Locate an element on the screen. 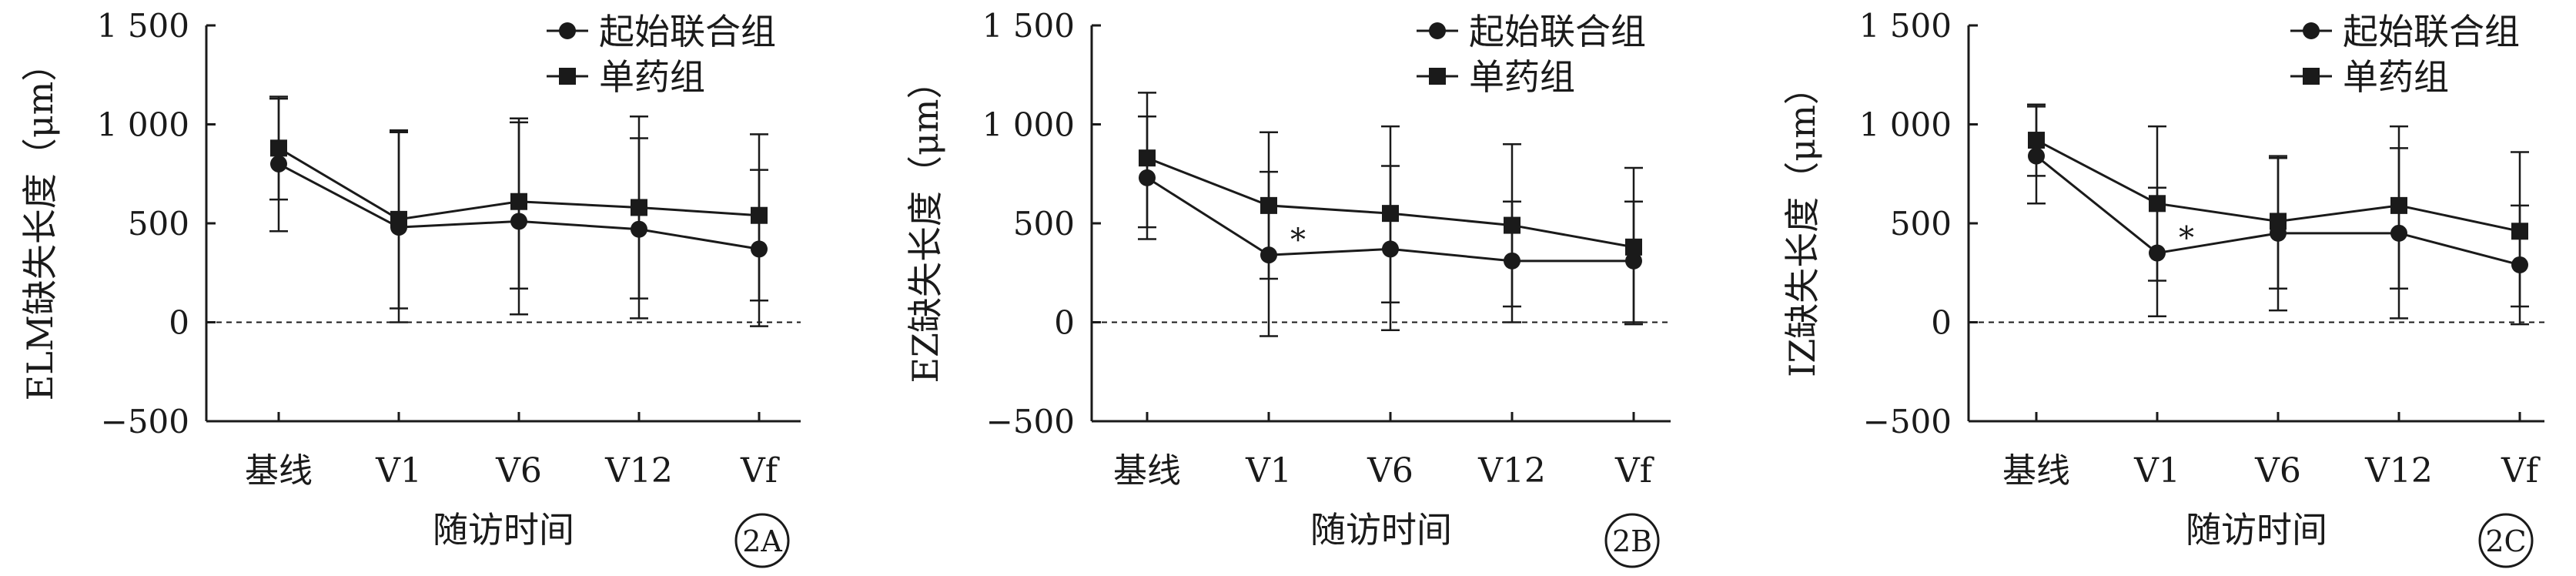 The image size is (2576, 576). panel-label: 2A is located at coordinates (762, 541).